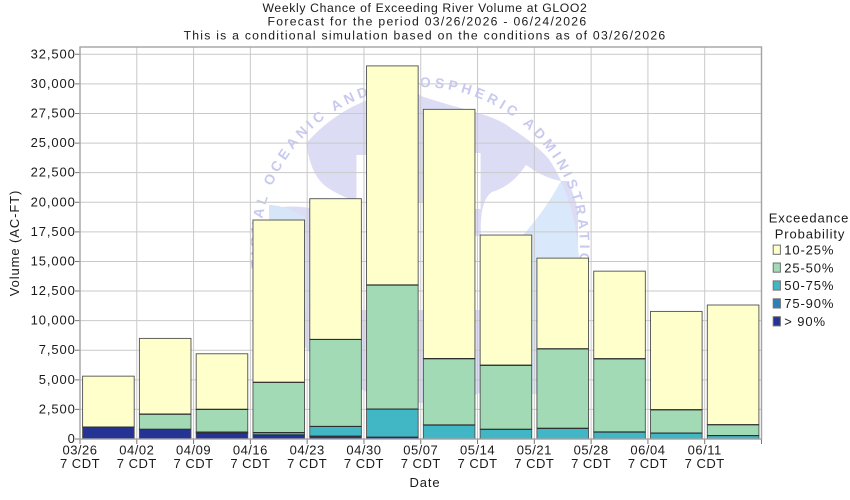  I want to click on svg-text: 30,000, so click(53, 83).